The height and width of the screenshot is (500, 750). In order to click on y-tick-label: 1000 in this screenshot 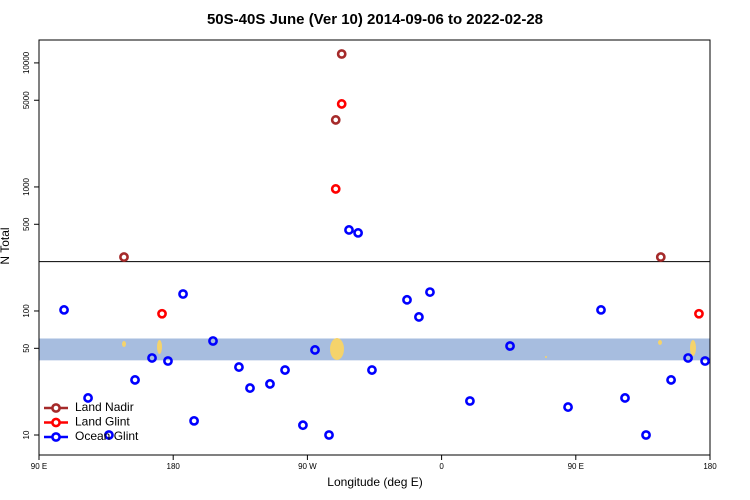, I will do `click(26, 186)`.